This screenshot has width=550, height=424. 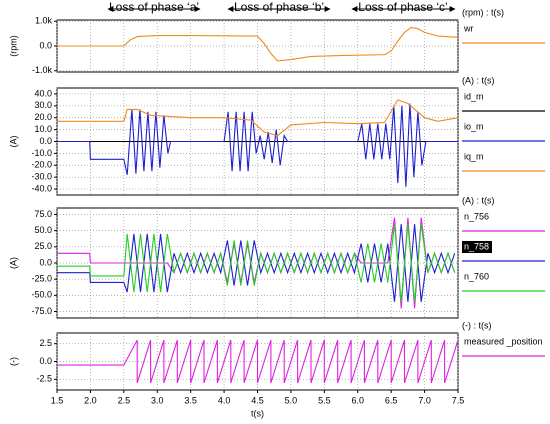 I want to click on y-axis-label: (rpm), so click(x=13, y=46).